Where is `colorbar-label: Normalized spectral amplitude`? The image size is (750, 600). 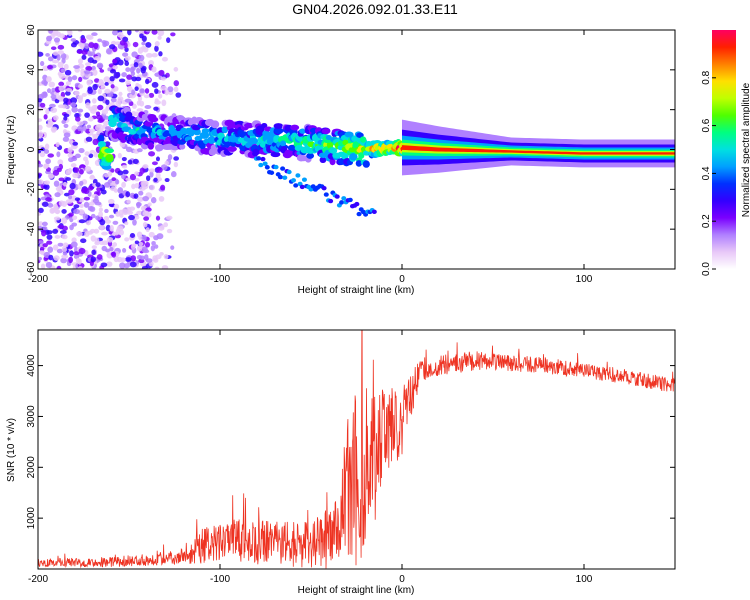
colorbar-label: Normalized spectral amplitude is located at coordinates (745, 149).